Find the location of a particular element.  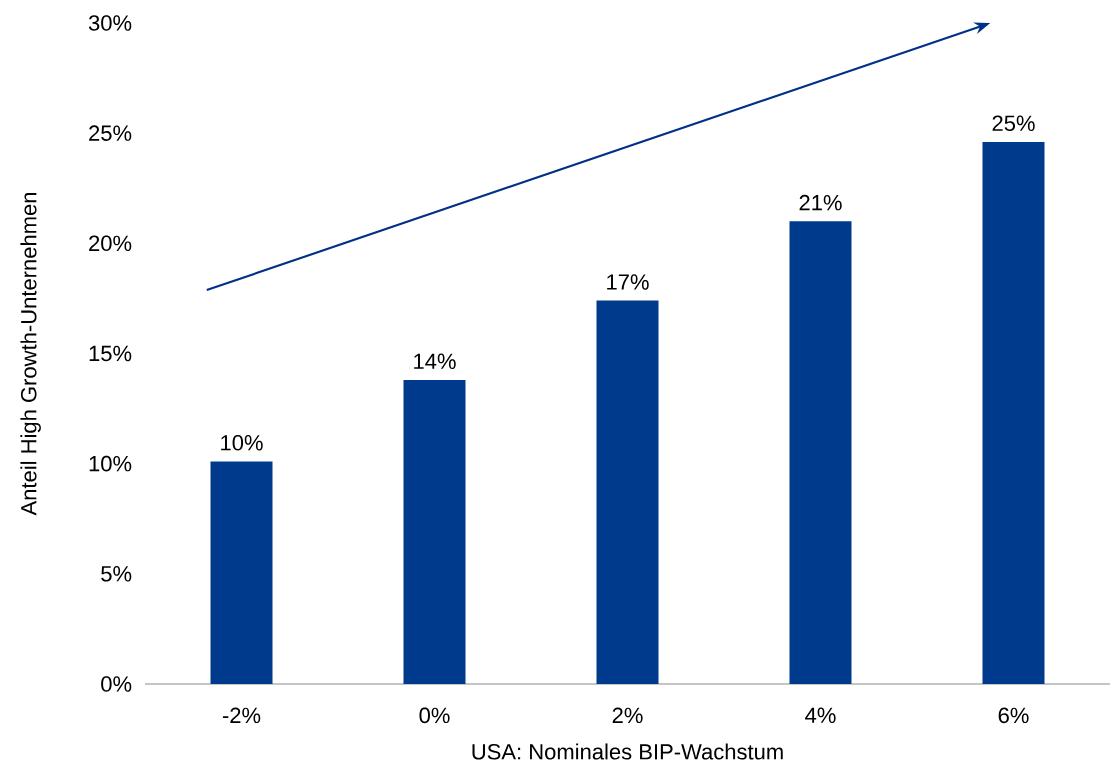

data-label: 14% is located at coordinates (435, 361).